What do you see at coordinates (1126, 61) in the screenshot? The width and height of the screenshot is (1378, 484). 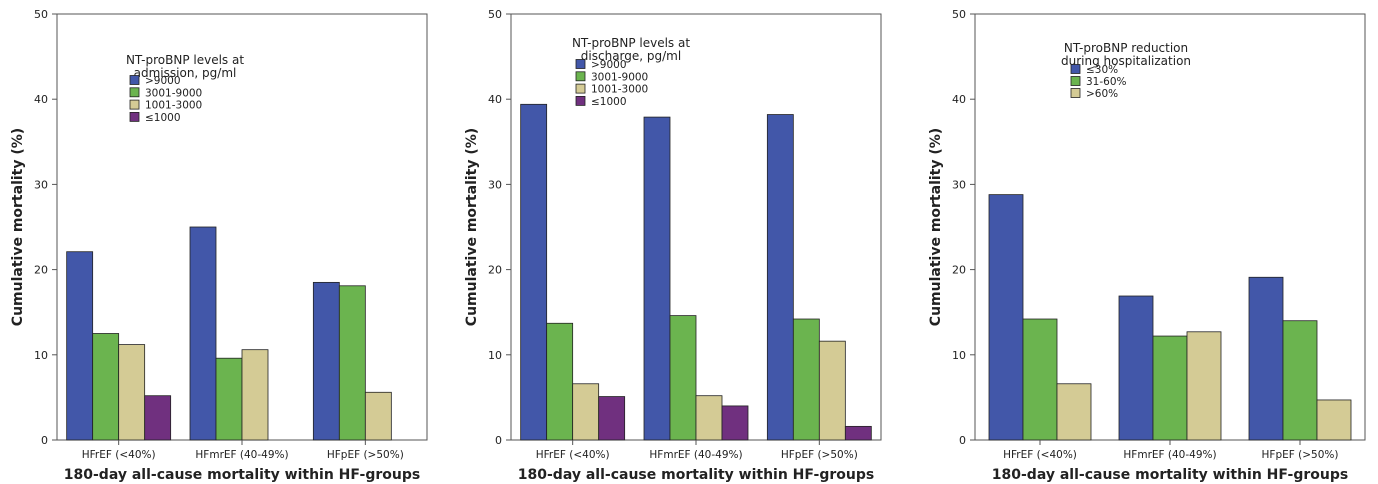 I see `legend-title: during hospitalization` at bounding box center [1126, 61].